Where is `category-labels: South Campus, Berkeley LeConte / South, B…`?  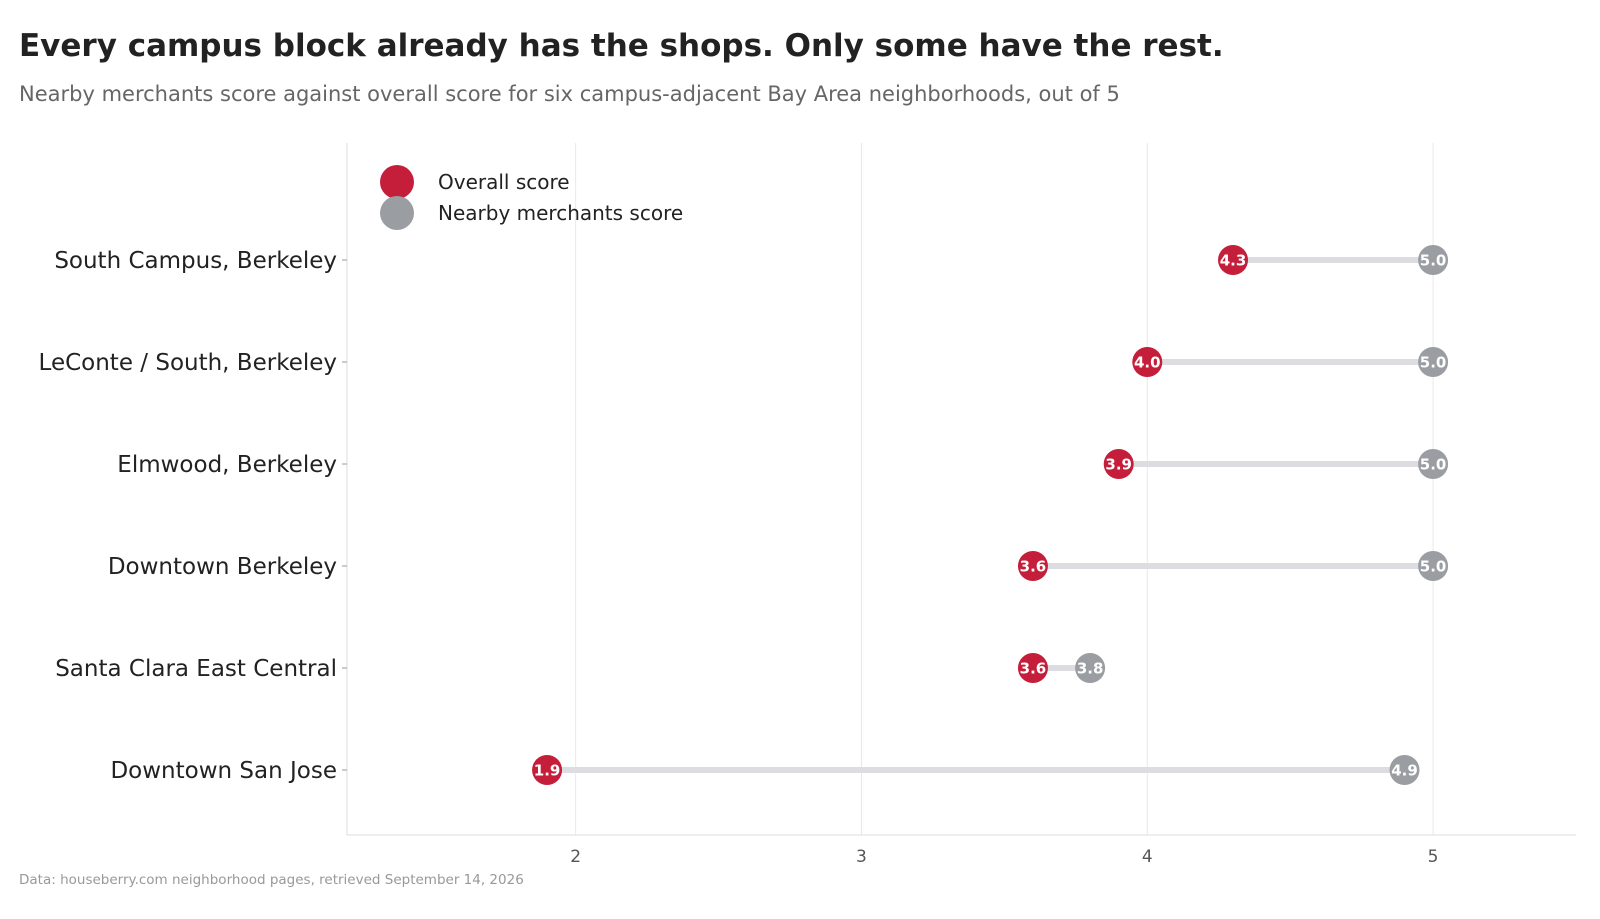 category-labels: South Campus, Berkeley LeConte / South, B… is located at coordinates (193, 516).